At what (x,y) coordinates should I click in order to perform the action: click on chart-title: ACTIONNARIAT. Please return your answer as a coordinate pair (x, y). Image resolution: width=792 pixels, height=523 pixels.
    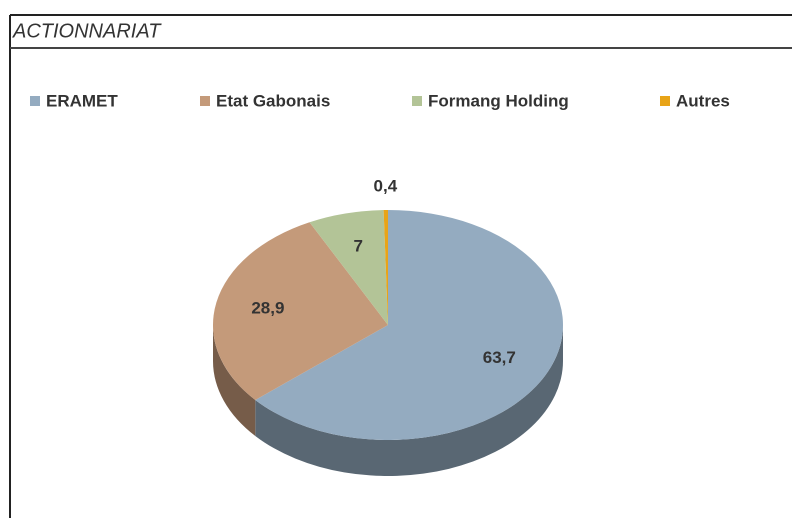
    Looking at the image, I should click on (87, 31).